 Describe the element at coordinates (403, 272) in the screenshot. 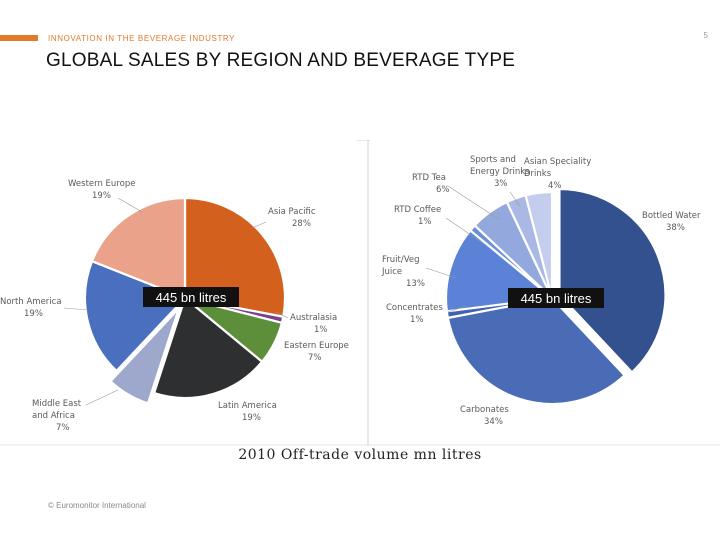

I see `slice-label-fruit-veg-juice: Fruit/Veg Juice13%` at that location.